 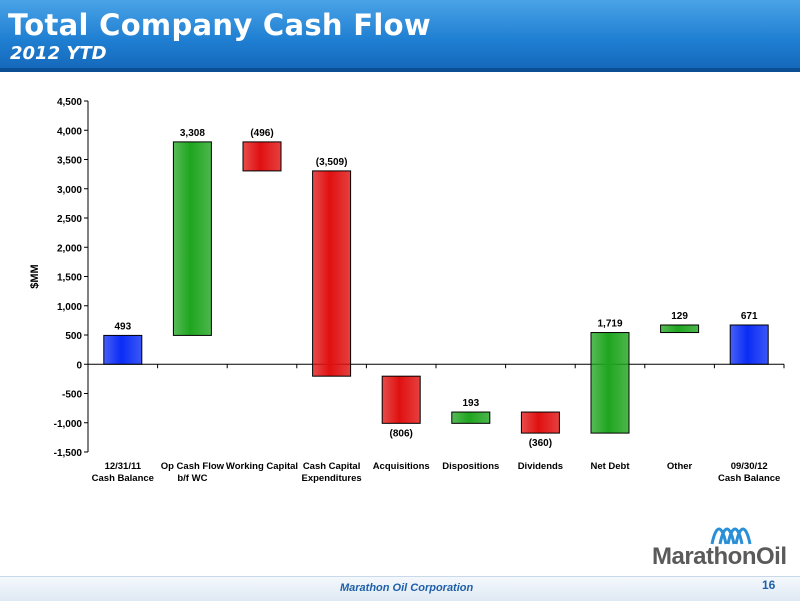 I want to click on data-label-8: 129, so click(x=679, y=316).